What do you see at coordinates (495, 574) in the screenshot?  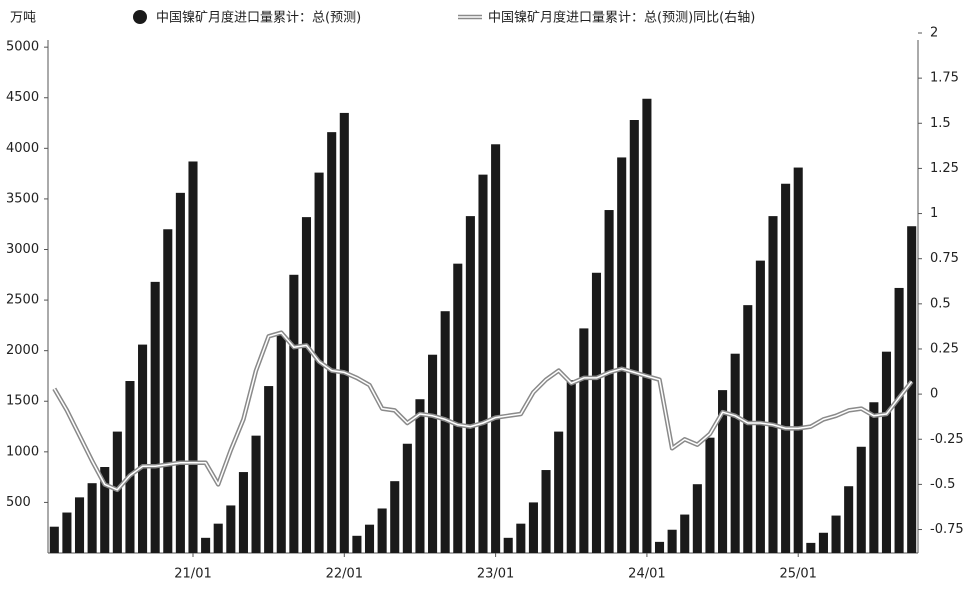 I see `x-tick-label: 23/01` at bounding box center [495, 574].